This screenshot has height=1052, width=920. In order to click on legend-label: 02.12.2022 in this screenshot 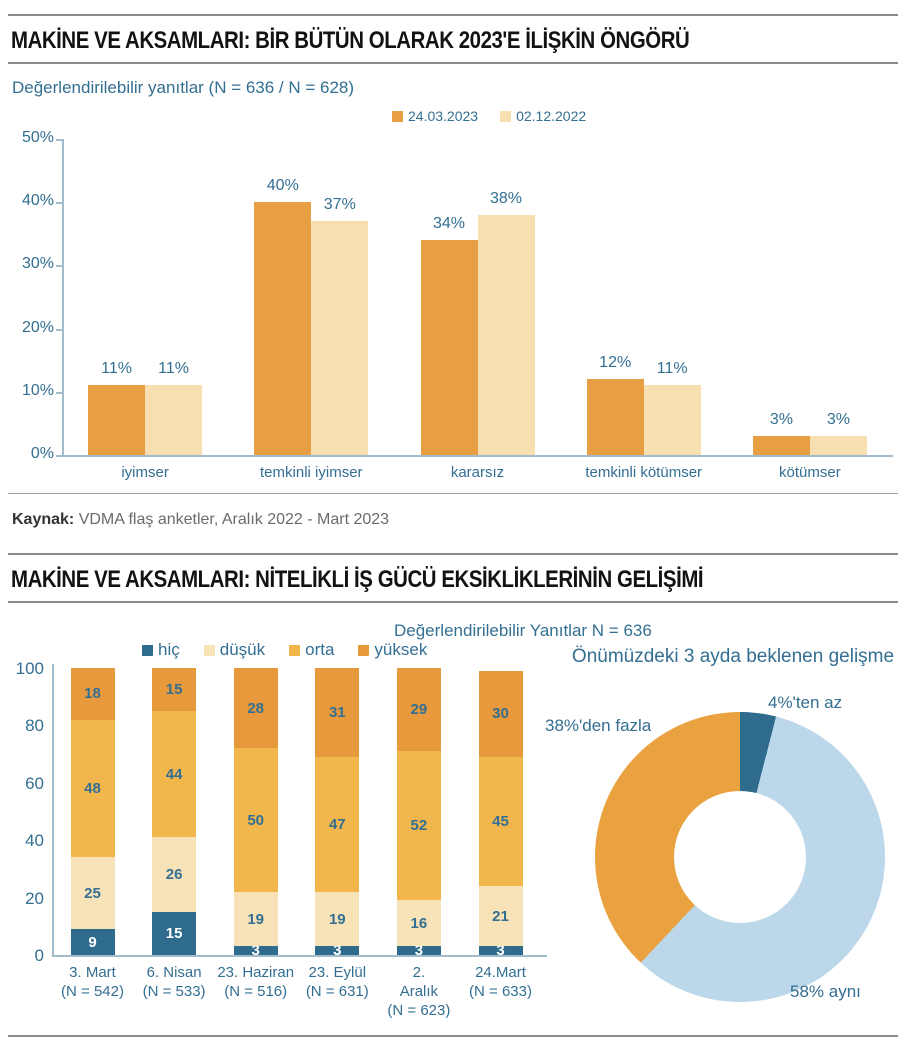, I will do `click(551, 116)`.